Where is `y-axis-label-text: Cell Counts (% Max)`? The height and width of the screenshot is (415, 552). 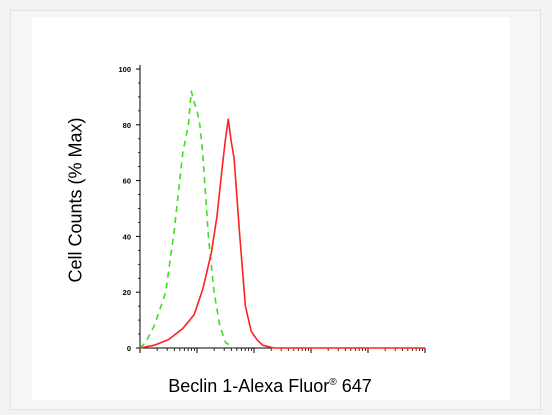
y-axis-label-text: Cell Counts (% Max) is located at coordinates (75, 200).